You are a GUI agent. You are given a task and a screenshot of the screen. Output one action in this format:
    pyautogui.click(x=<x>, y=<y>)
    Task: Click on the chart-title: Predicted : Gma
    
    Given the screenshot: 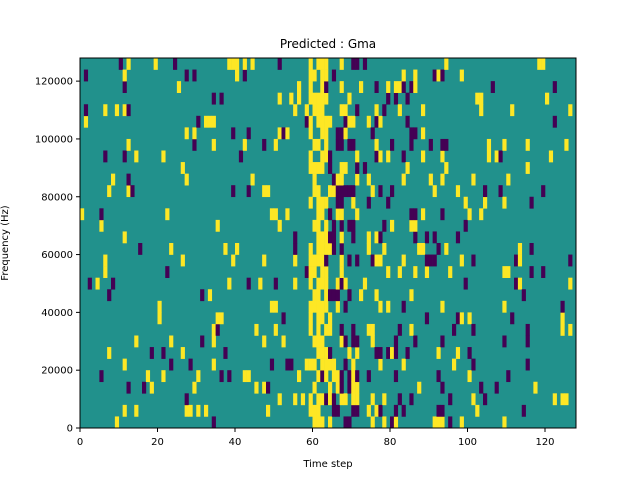 What is the action you would take?
    pyautogui.click(x=328, y=44)
    